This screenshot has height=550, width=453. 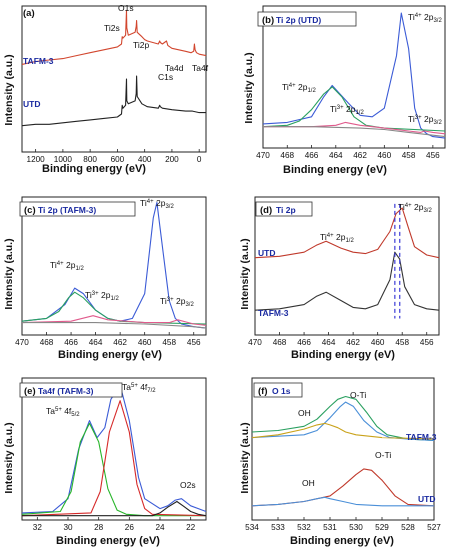 I want to click on x-tick-label-b-460: 460, so click(x=384, y=155).